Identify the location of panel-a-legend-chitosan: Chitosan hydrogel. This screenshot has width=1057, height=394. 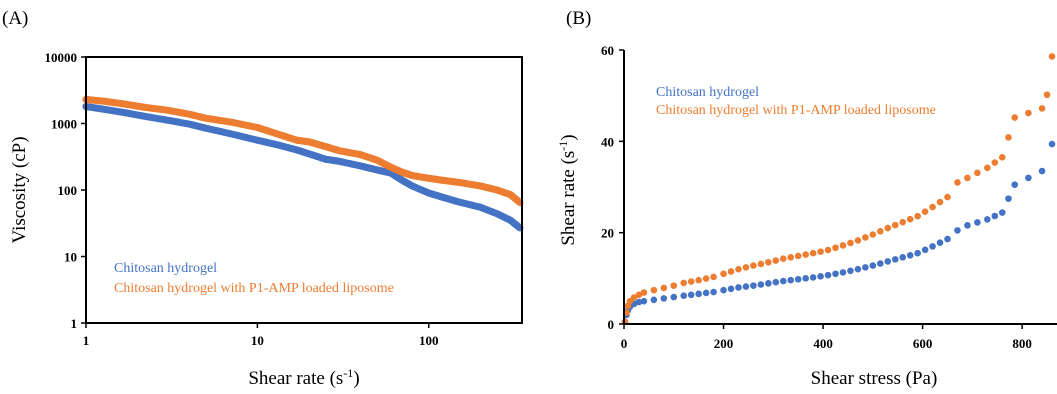
(165, 268).